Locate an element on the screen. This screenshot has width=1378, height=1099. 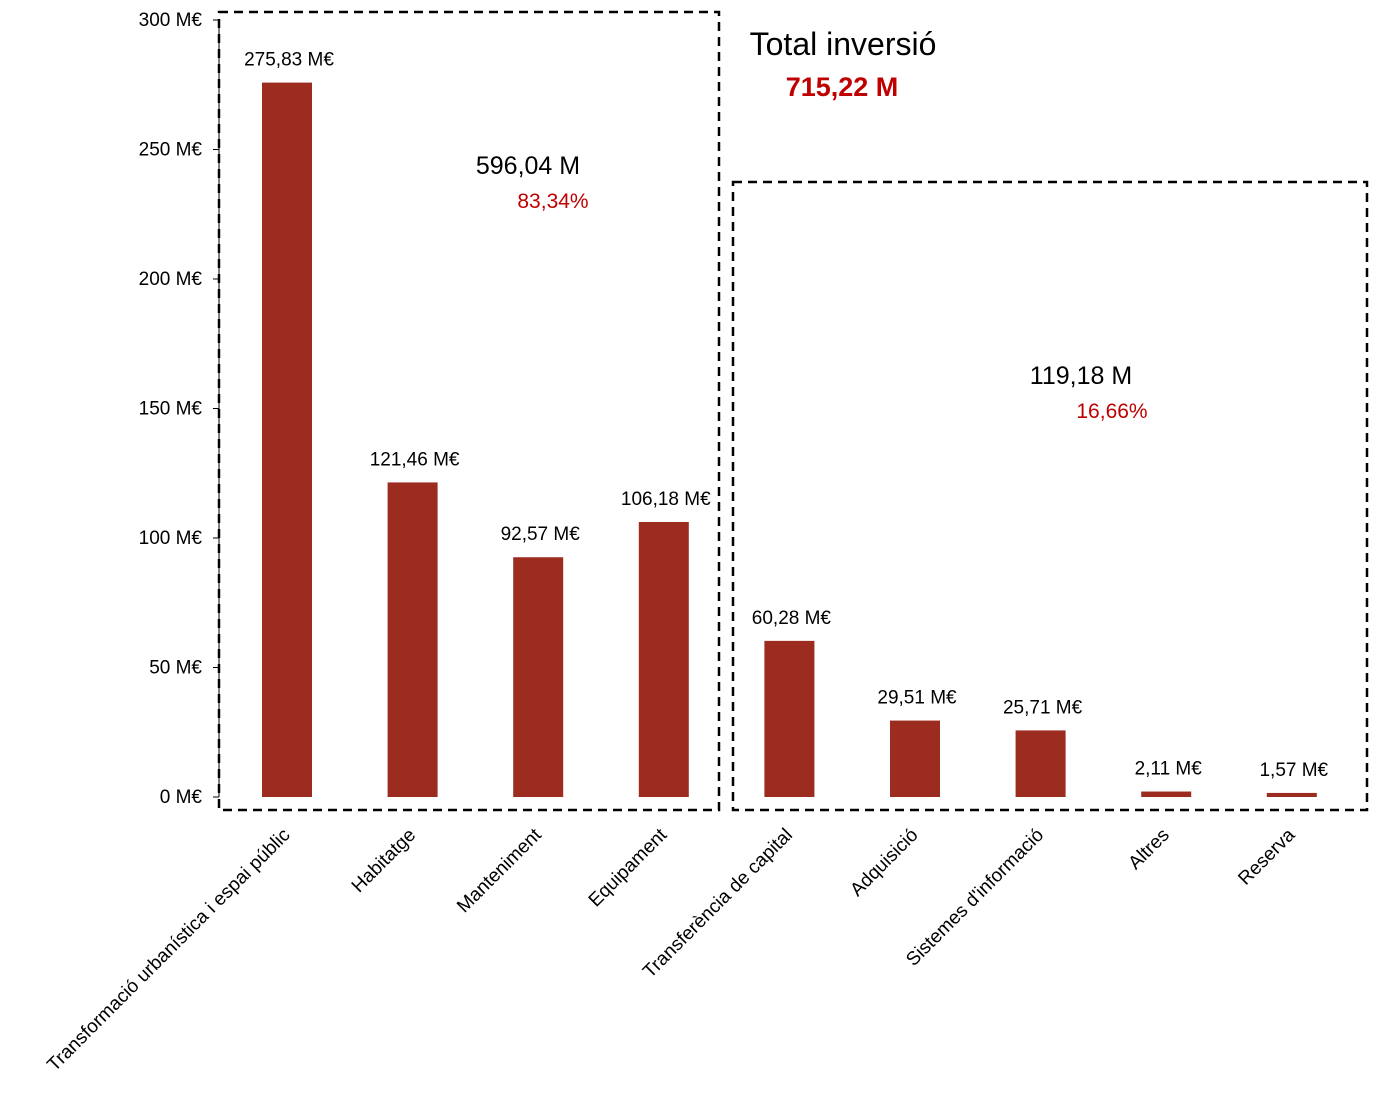
y-tick-label: 200 M€ is located at coordinates (171, 279).